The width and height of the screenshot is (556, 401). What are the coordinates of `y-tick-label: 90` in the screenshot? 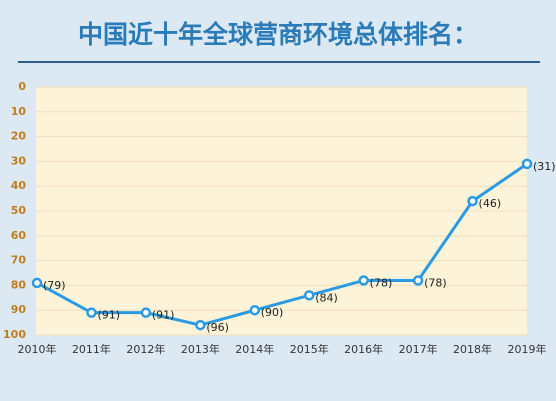 It's located at (19, 309).